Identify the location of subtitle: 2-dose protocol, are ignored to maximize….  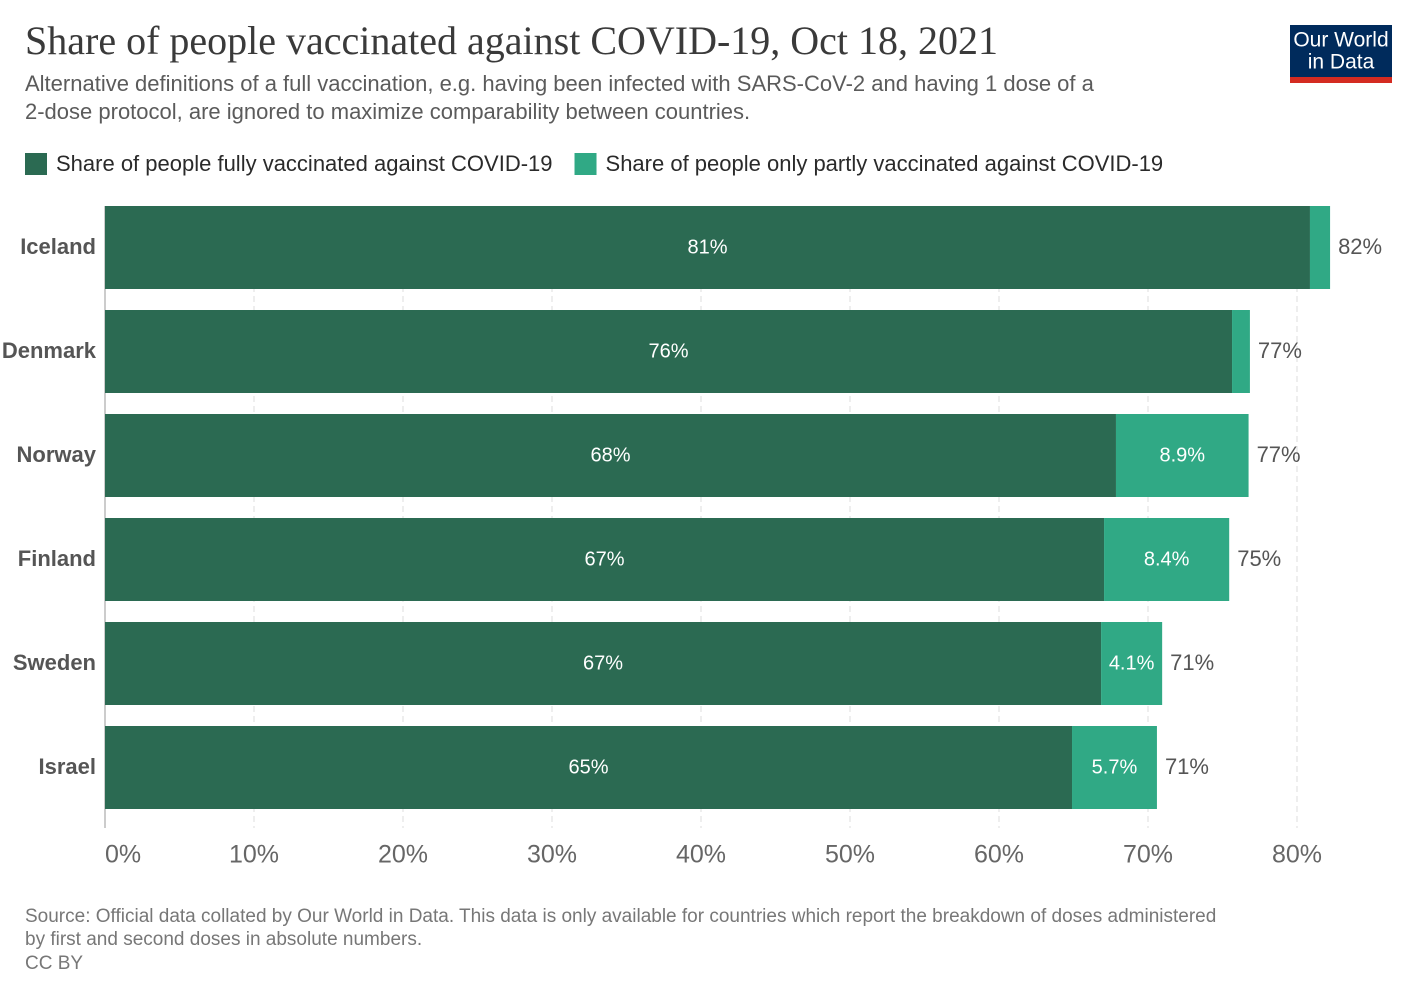
(387, 111).